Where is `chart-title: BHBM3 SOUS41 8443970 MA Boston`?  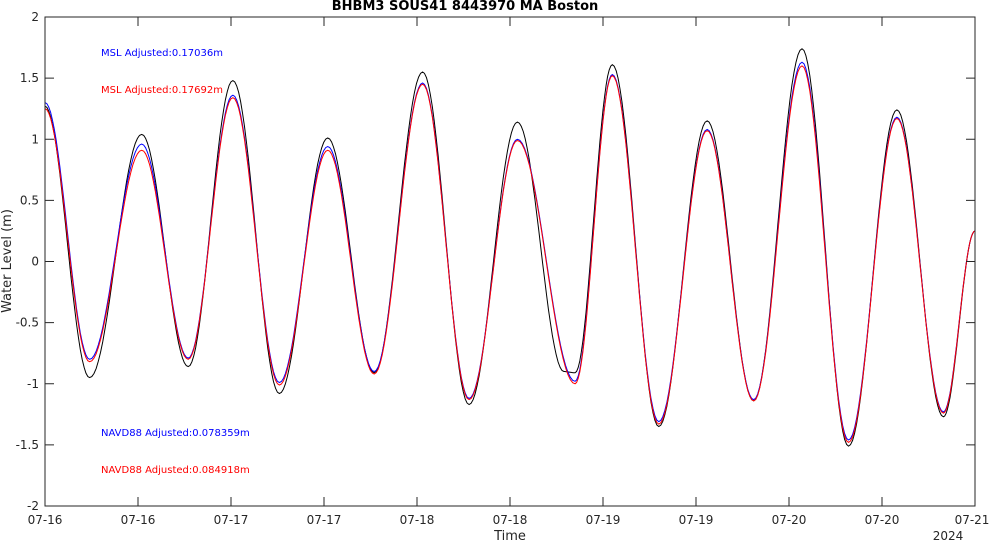 chart-title: BHBM3 SOUS41 8443970 MA Boston is located at coordinates (465, 7).